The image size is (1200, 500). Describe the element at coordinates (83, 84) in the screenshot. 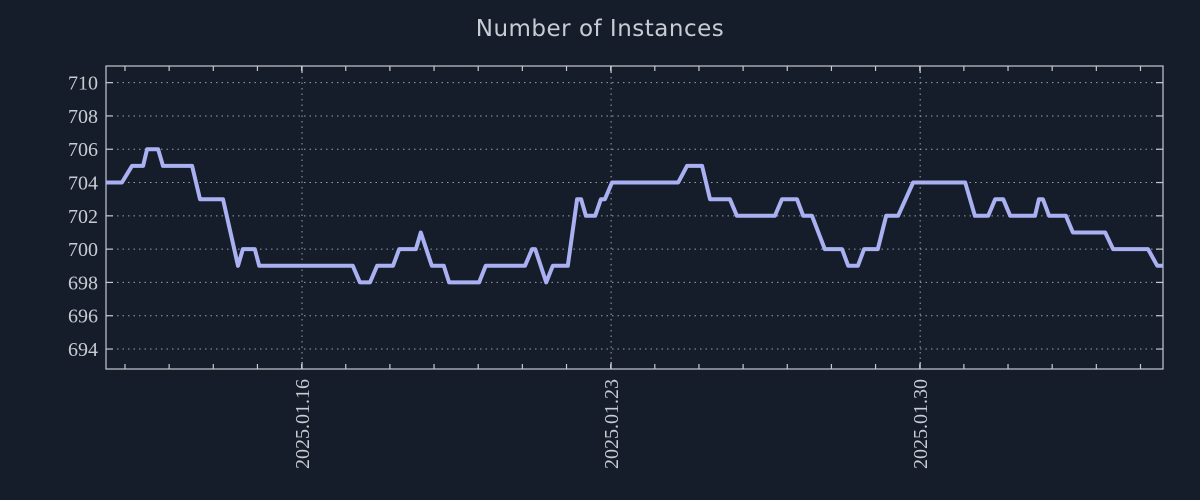

I see `y-tick-label: 710` at that location.